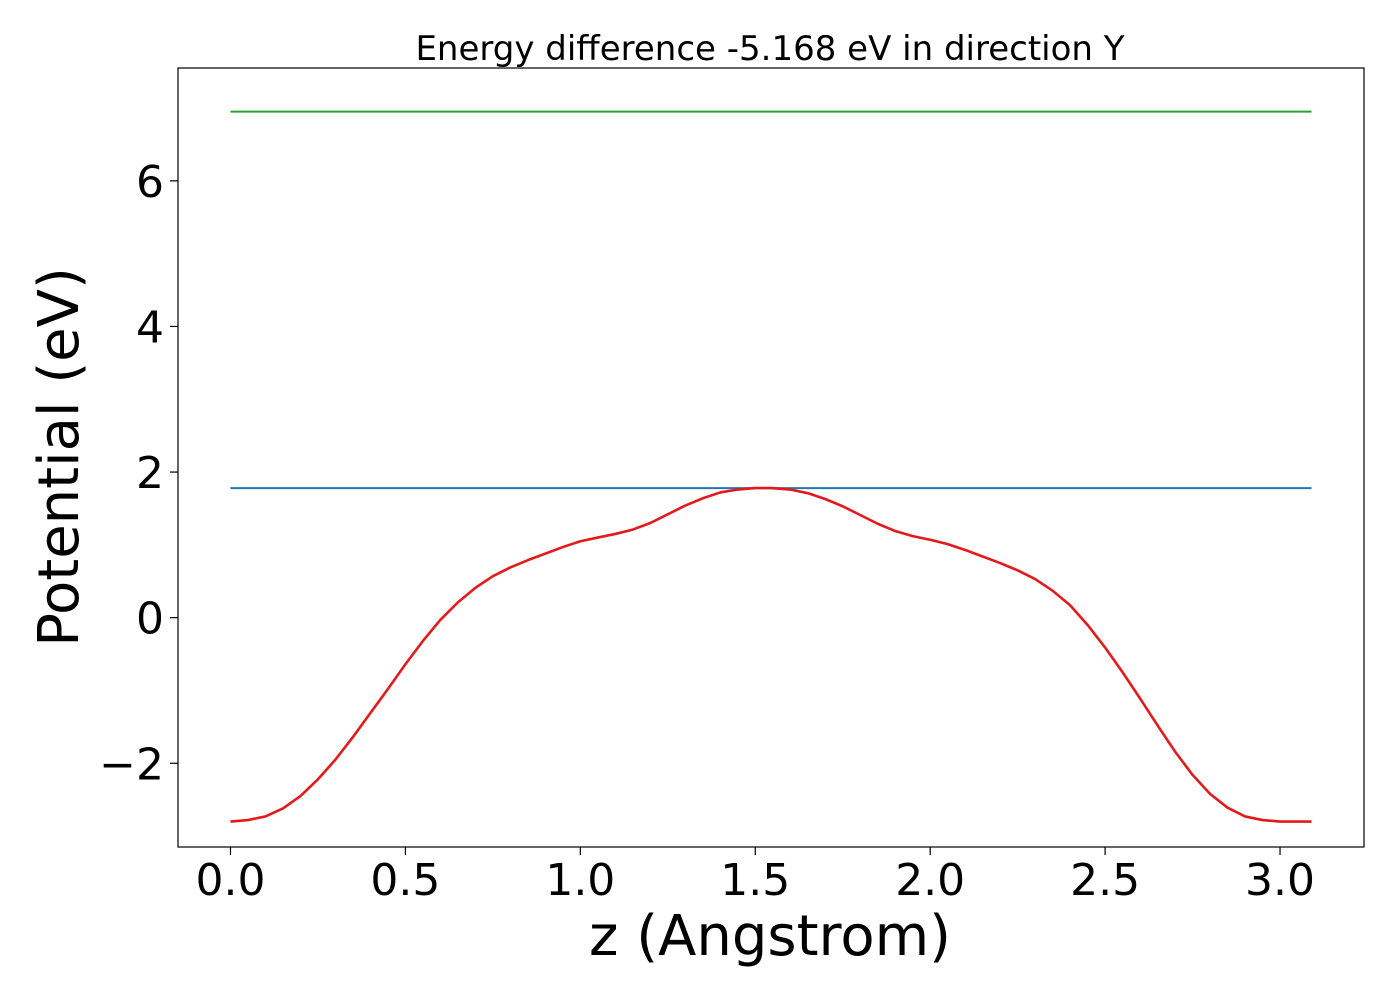 Image resolution: width=1400 pixels, height=1000 pixels. Describe the element at coordinates (1105, 880) in the screenshot. I see `x-tick-label: 2.5` at that location.